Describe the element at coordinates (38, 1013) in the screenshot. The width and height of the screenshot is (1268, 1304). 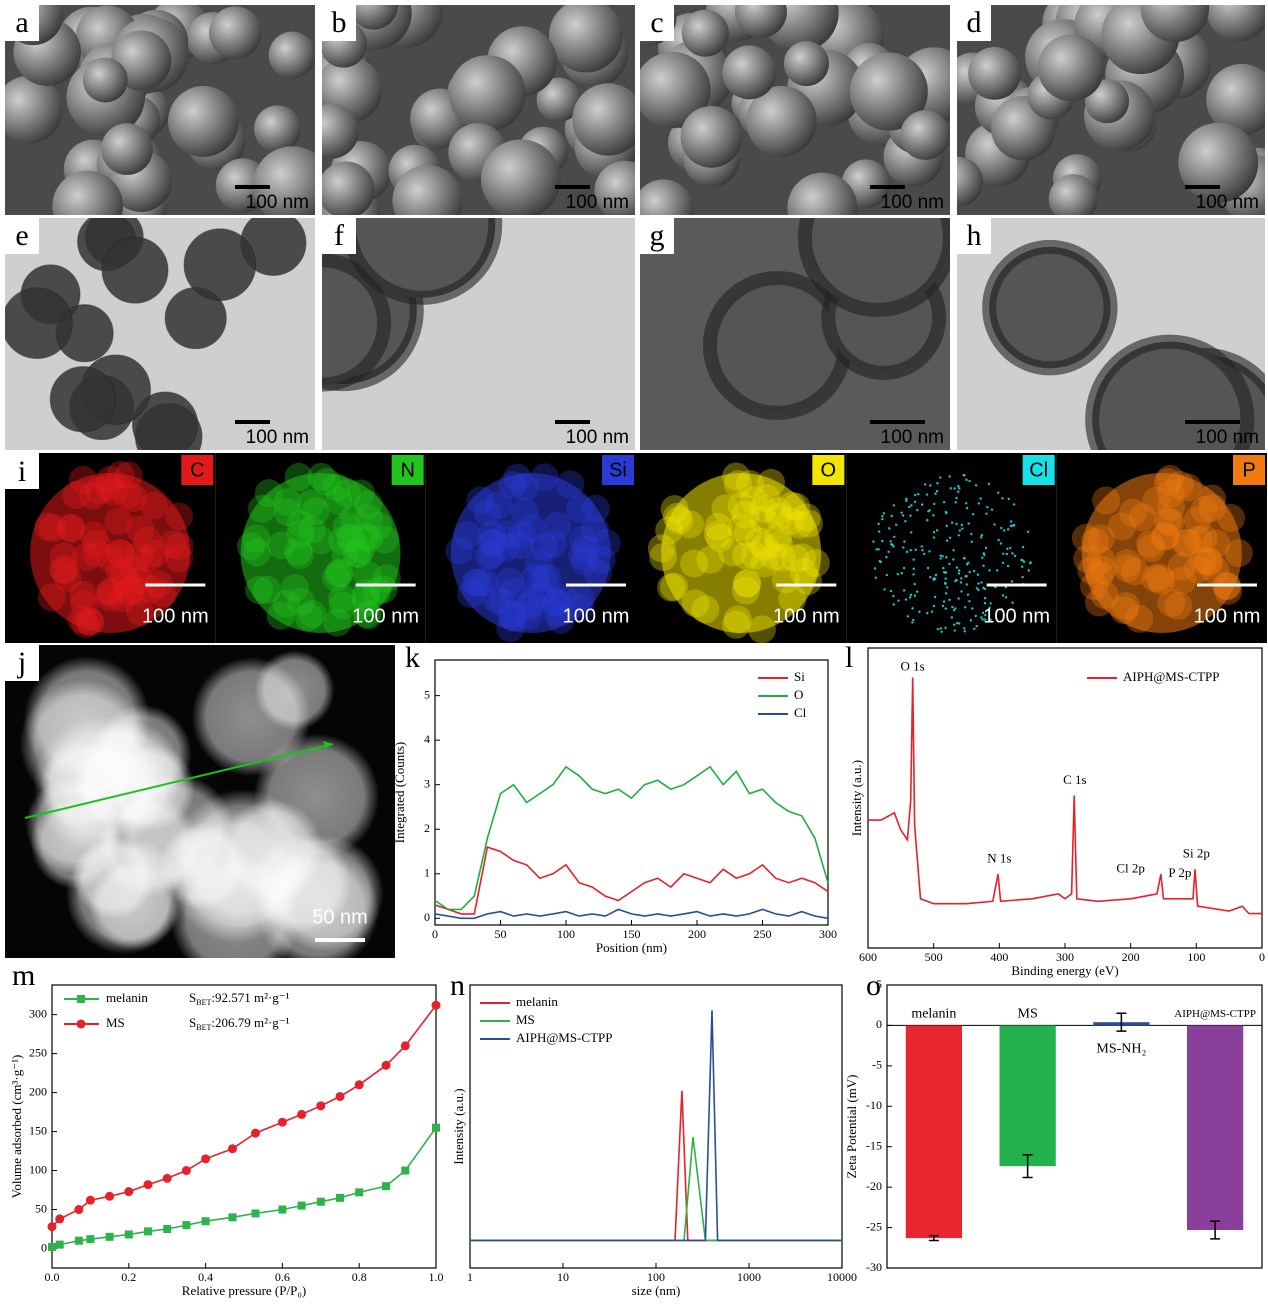
I see `y-tick-label: 300` at that location.